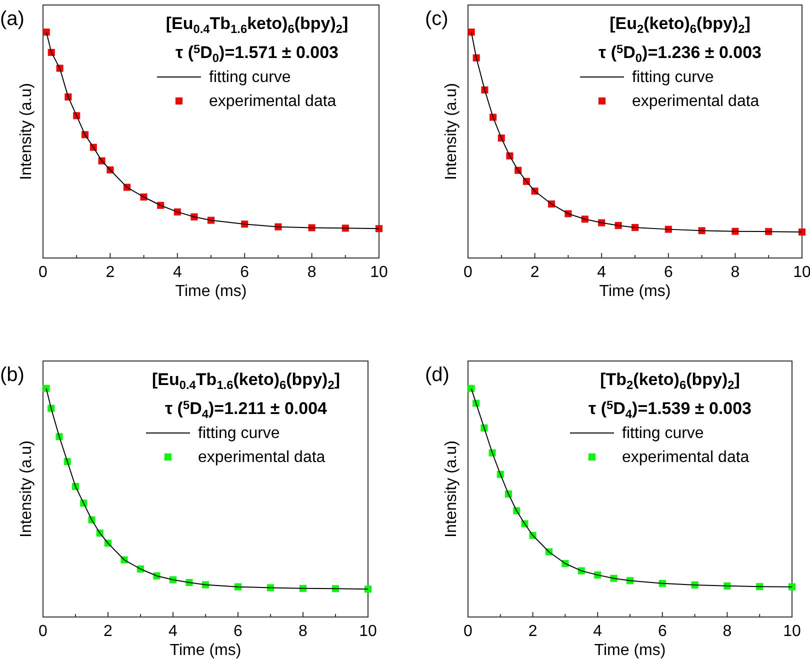 Image resolution: width=810 pixels, height=666 pixels. I want to click on text: (b), so click(12, 375).